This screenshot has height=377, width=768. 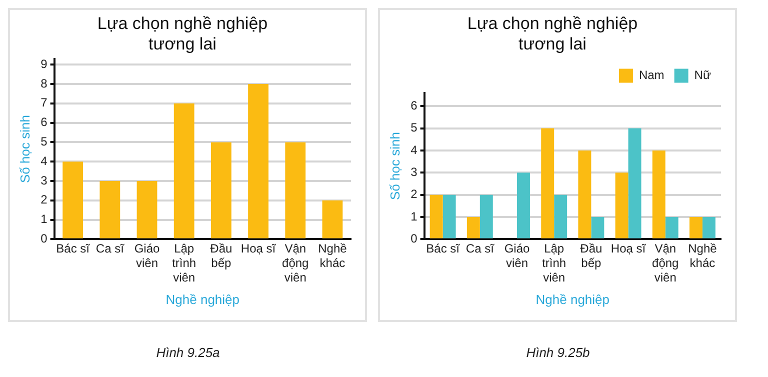 I want to click on y-tick-label: 9, so click(x=44, y=63).